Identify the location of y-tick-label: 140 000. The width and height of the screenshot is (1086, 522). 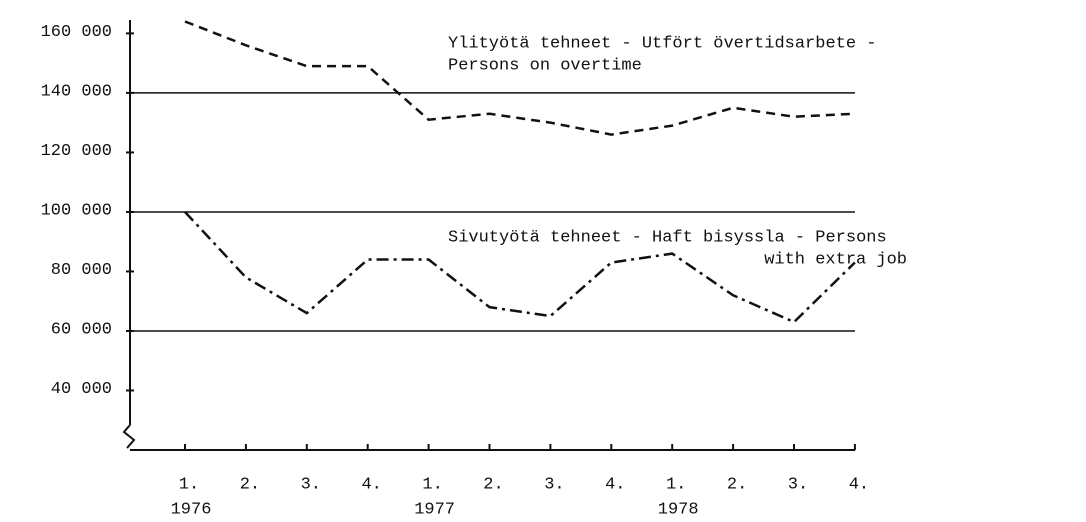
(76, 91).